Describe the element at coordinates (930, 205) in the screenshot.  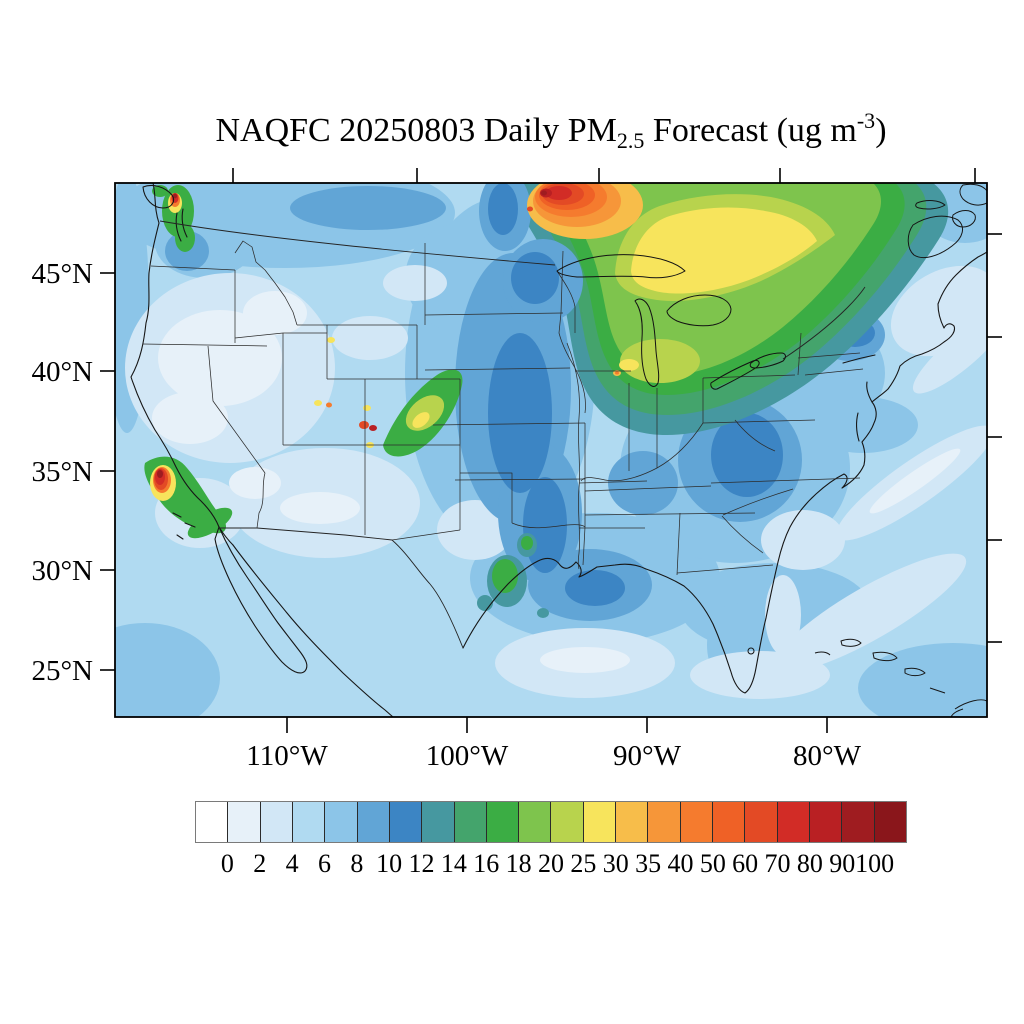
I see `prince-edward-island` at that location.